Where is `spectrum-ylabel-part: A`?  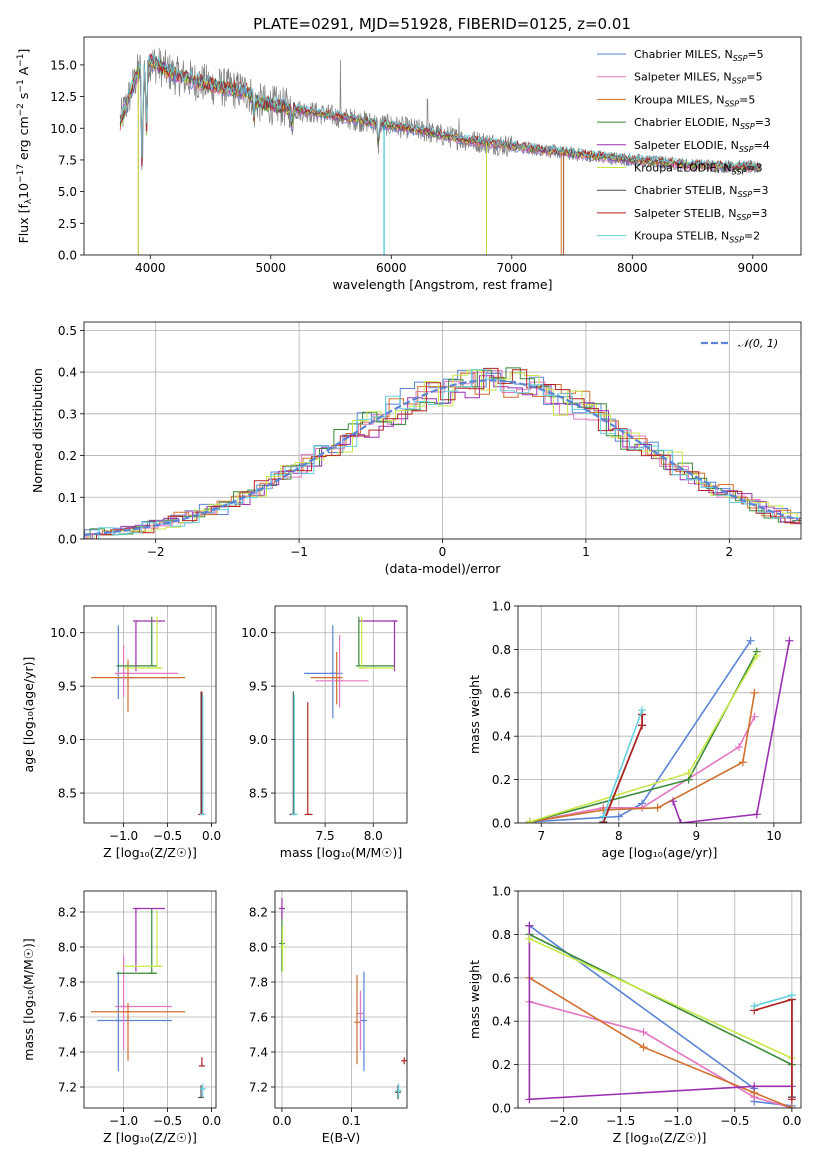 spectrum-ylabel-part: A is located at coordinates (23, 72).